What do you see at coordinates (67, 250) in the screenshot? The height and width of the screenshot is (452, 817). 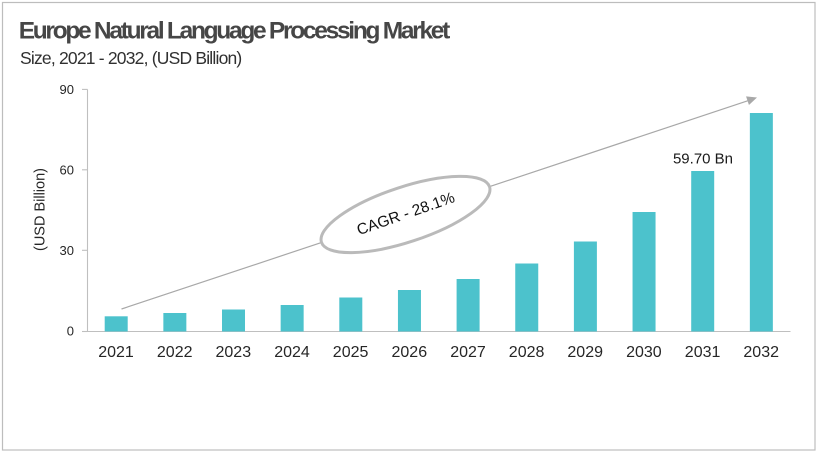 I see `svg-text: 30` at bounding box center [67, 250].